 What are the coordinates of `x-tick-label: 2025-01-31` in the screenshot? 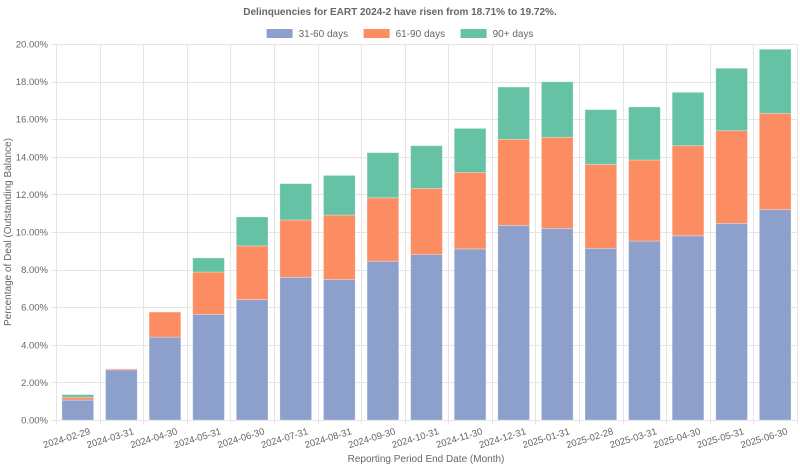 It's located at (546, 438).